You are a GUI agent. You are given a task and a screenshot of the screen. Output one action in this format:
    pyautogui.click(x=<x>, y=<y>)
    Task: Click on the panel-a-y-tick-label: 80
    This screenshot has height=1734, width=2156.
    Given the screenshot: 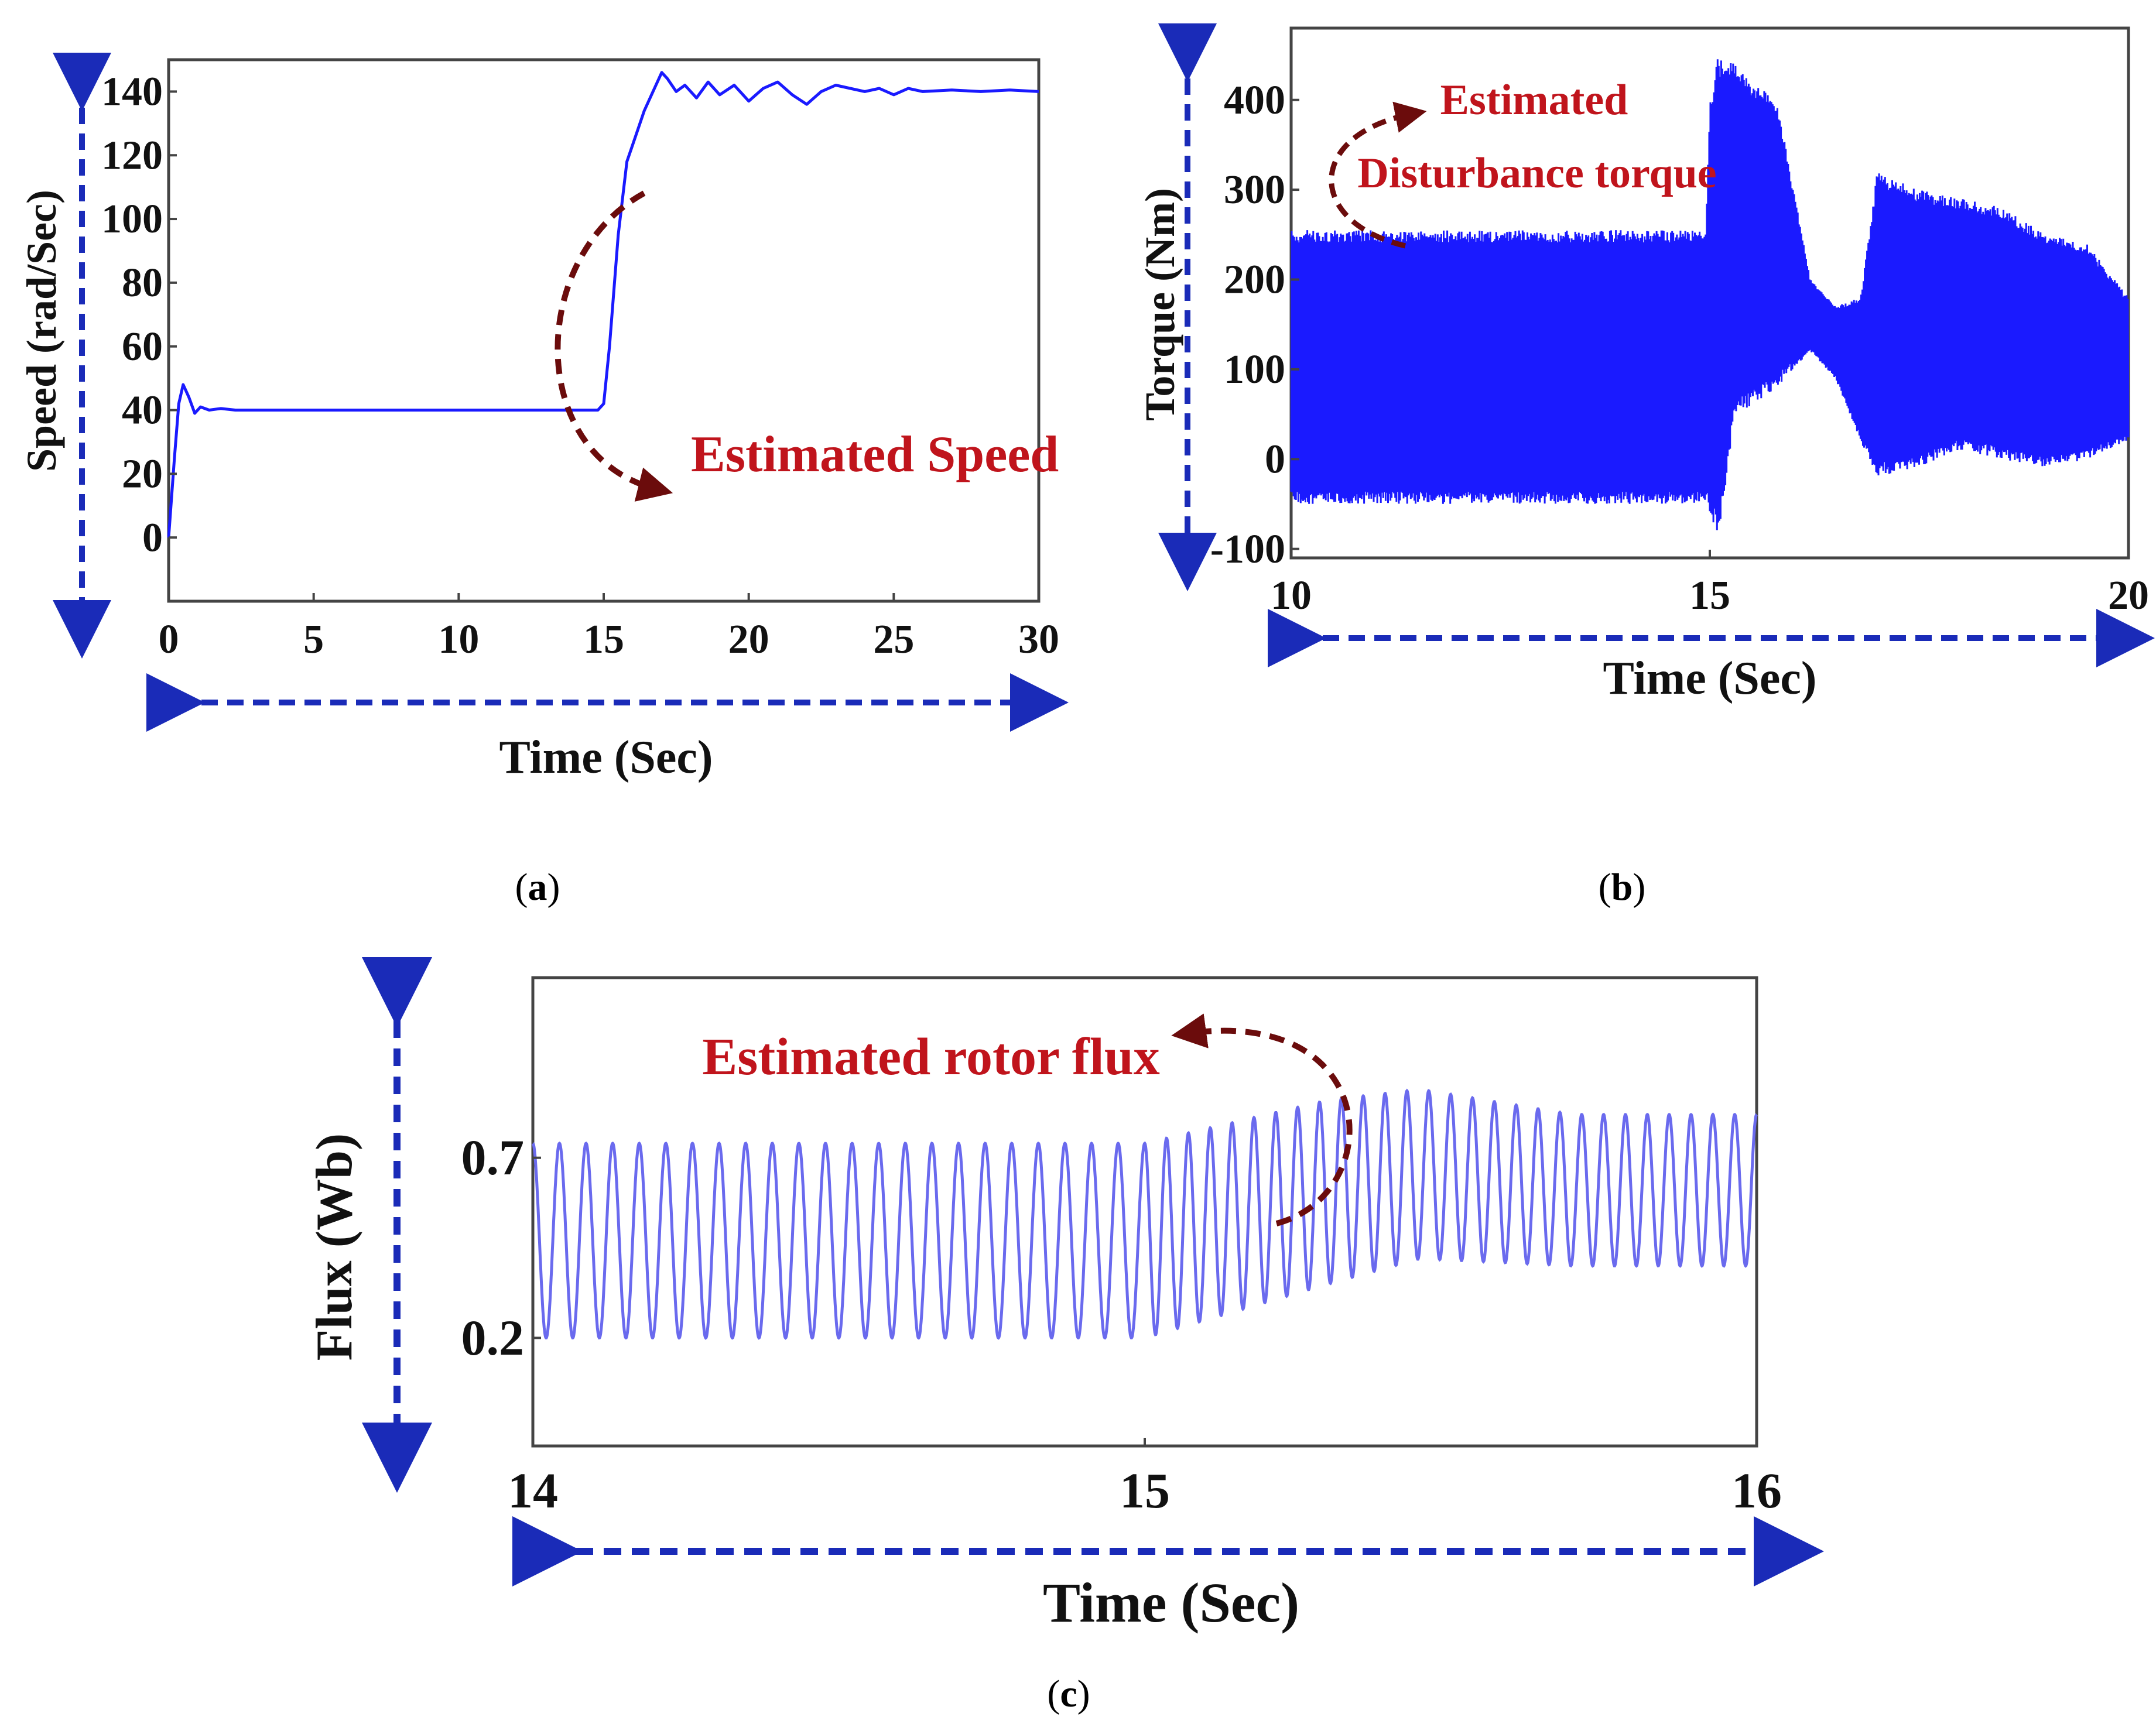 What is the action you would take?
    pyautogui.click(x=143, y=283)
    